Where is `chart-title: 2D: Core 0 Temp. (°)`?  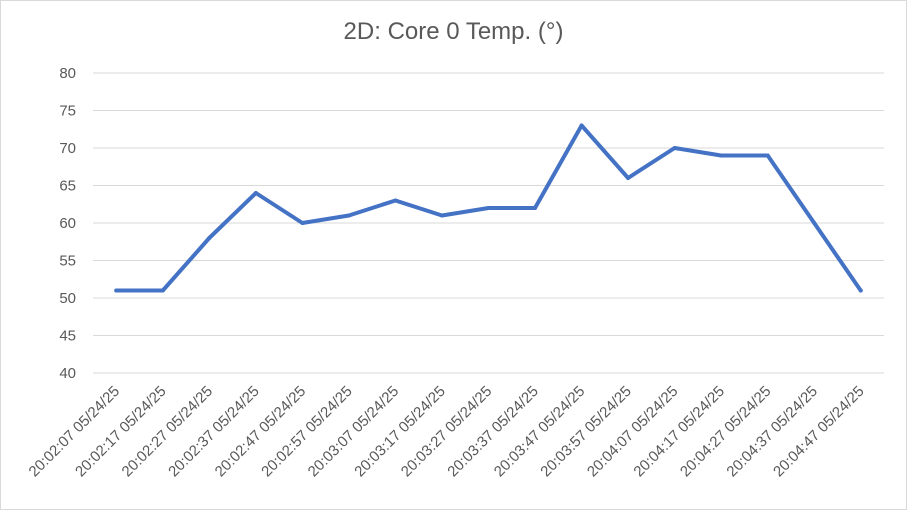
chart-title: 2D: Core 0 Temp. (°) is located at coordinates (453, 31).